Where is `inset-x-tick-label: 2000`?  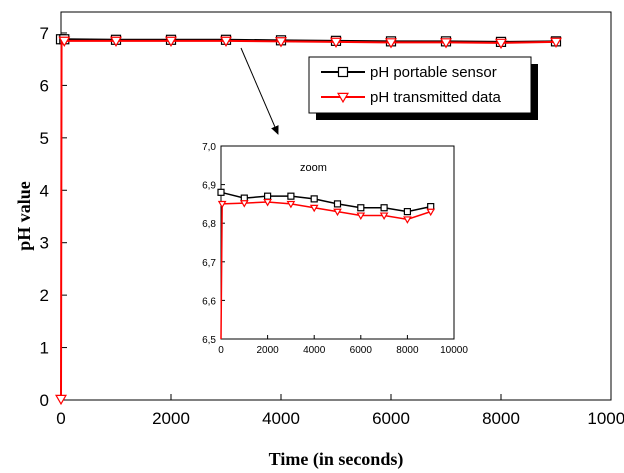
inset-x-tick-label: 2000 is located at coordinates (267, 350).